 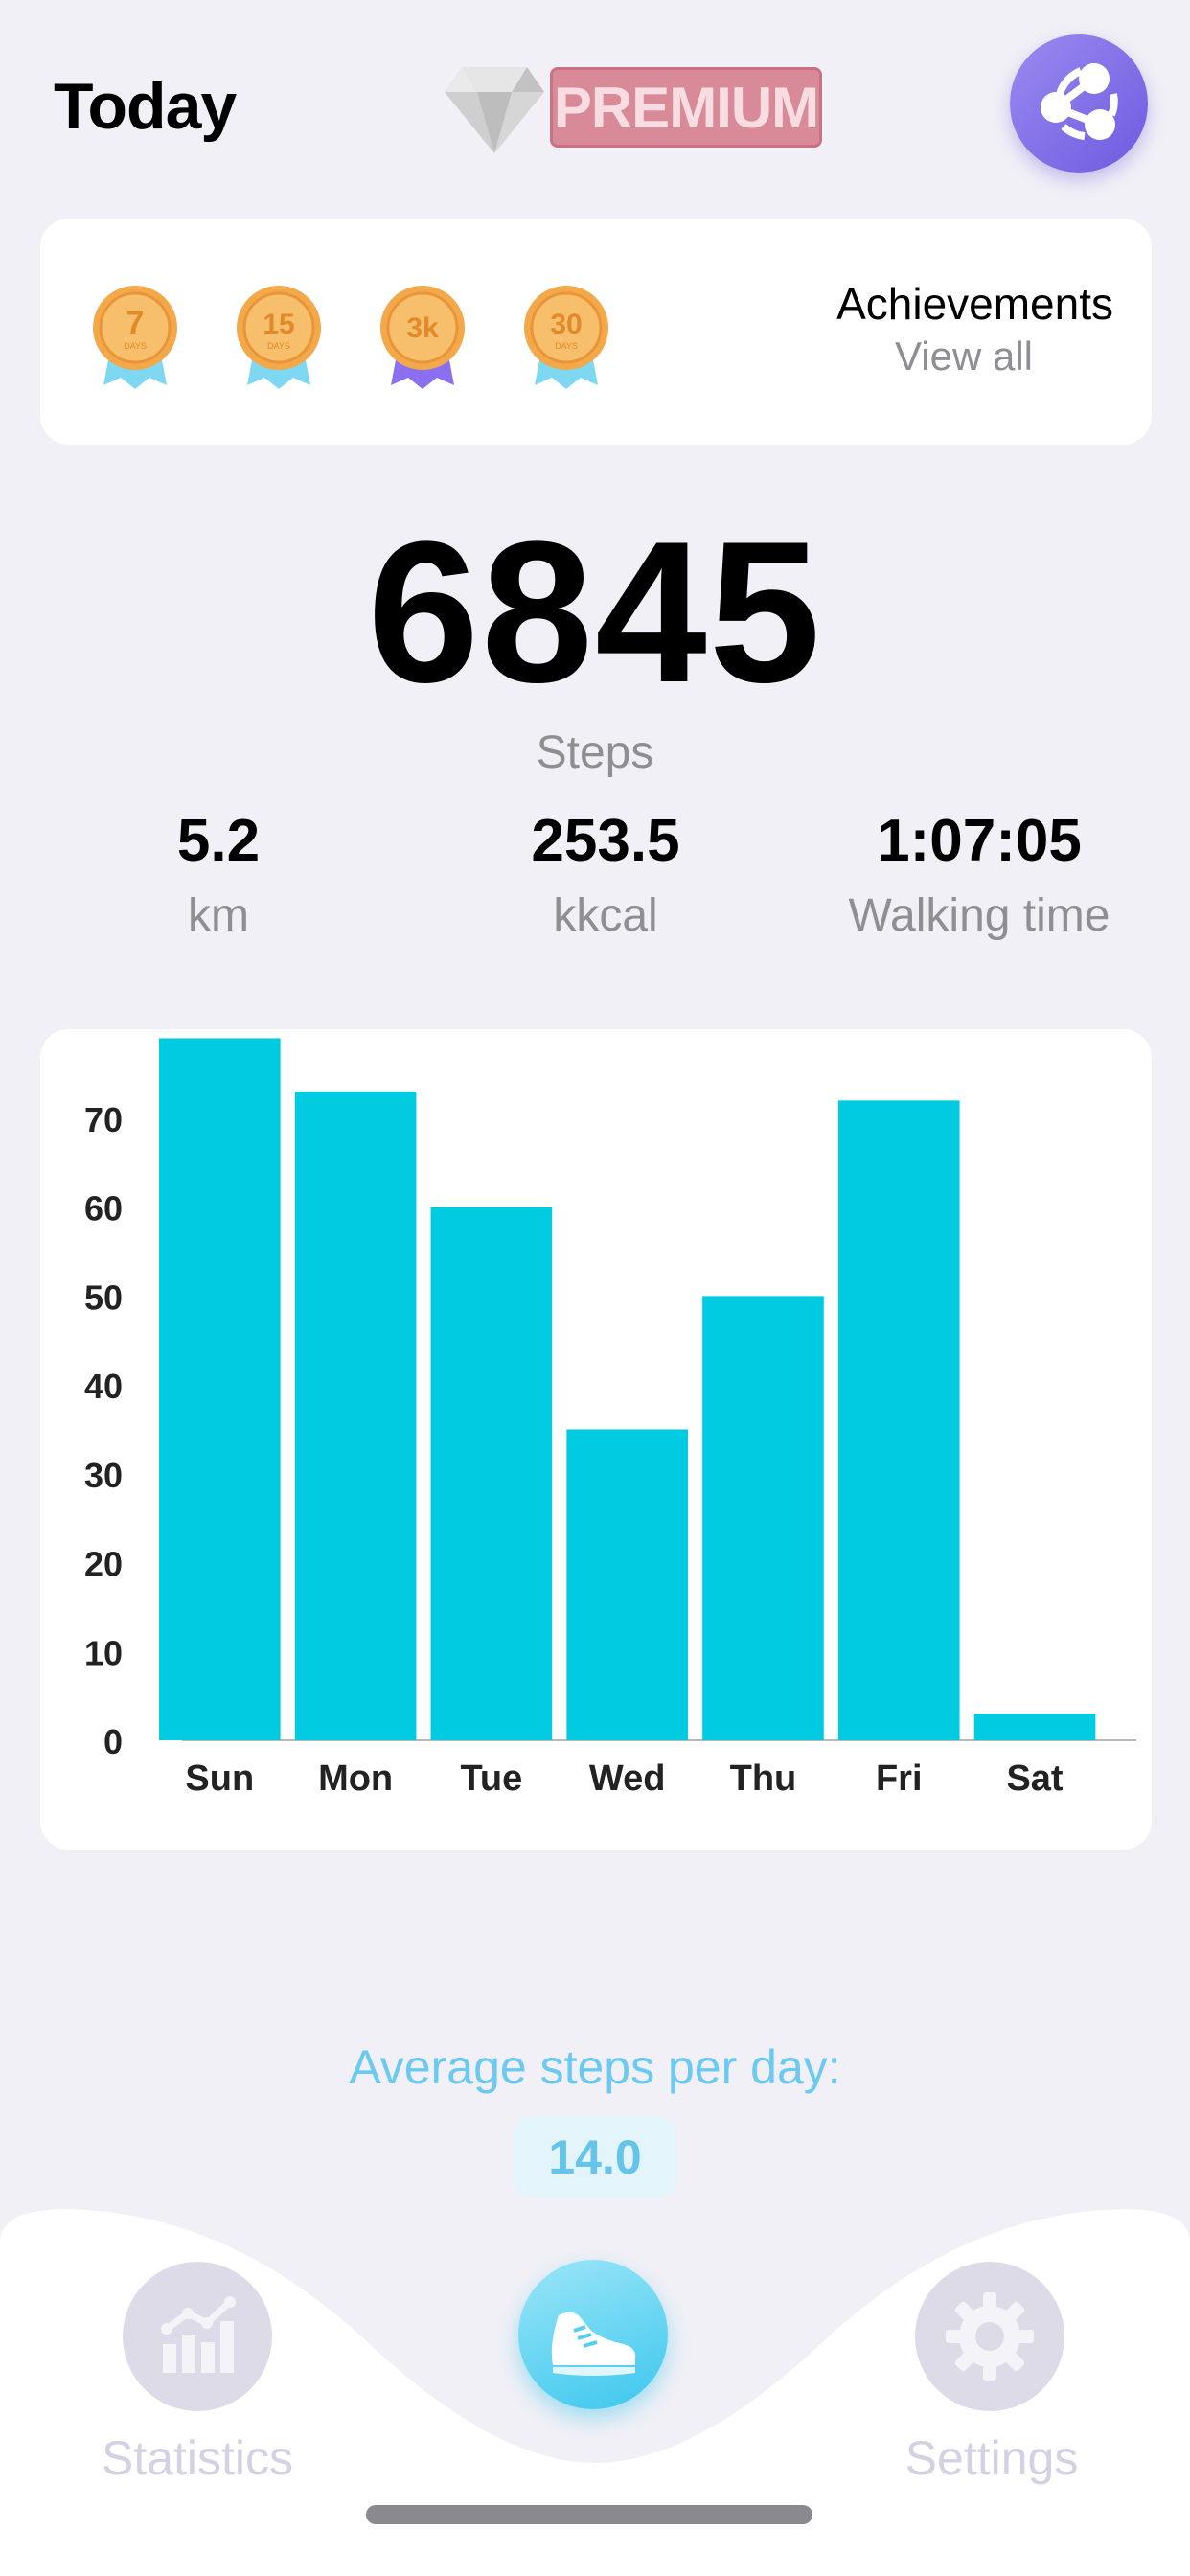 I want to click on bar-fri, so click(x=899, y=1420).